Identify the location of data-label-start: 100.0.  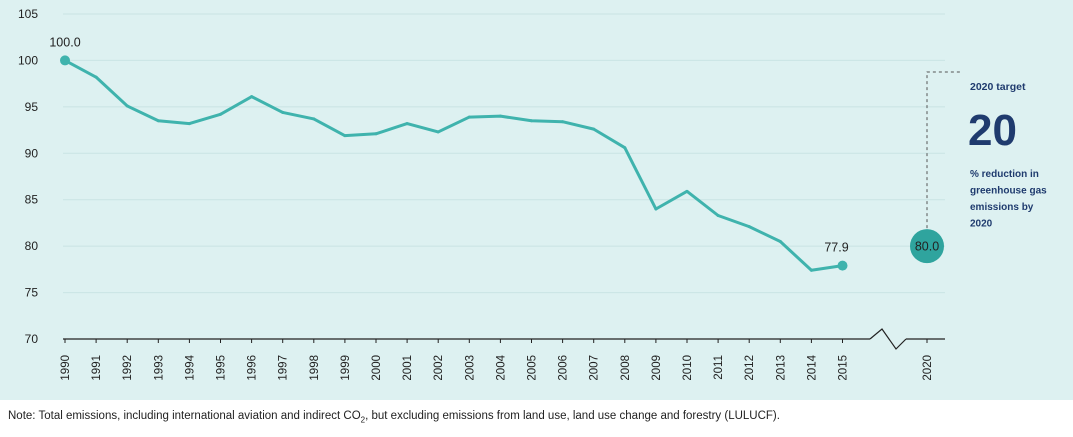
(64, 42).